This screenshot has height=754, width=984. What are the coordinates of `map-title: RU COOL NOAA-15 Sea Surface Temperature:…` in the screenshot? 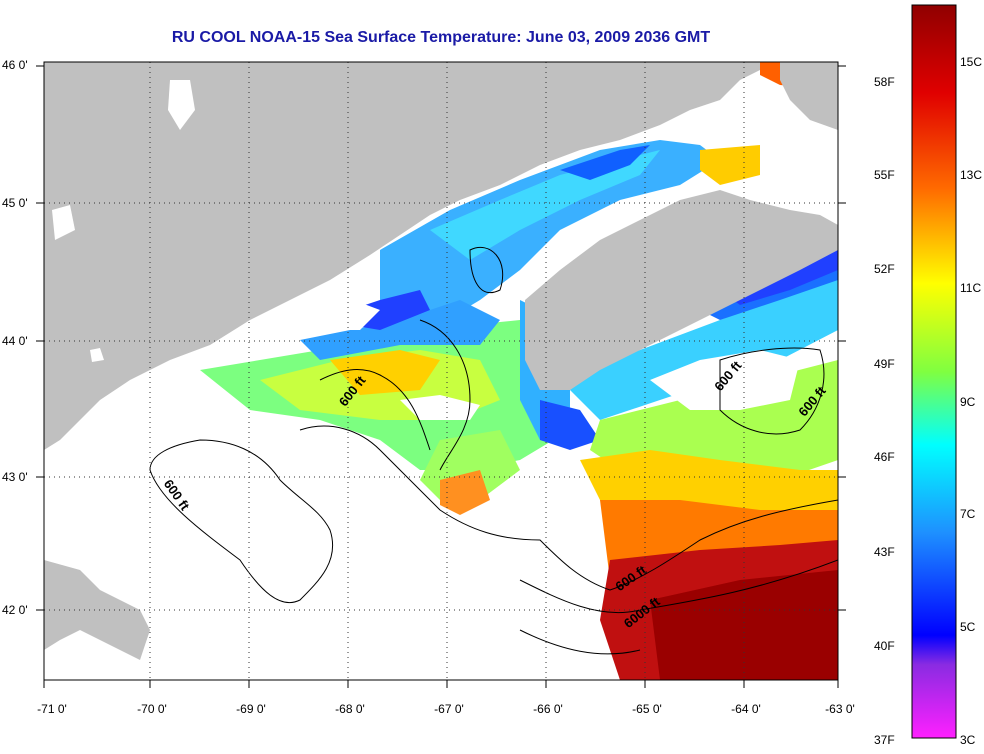 It's located at (441, 37).